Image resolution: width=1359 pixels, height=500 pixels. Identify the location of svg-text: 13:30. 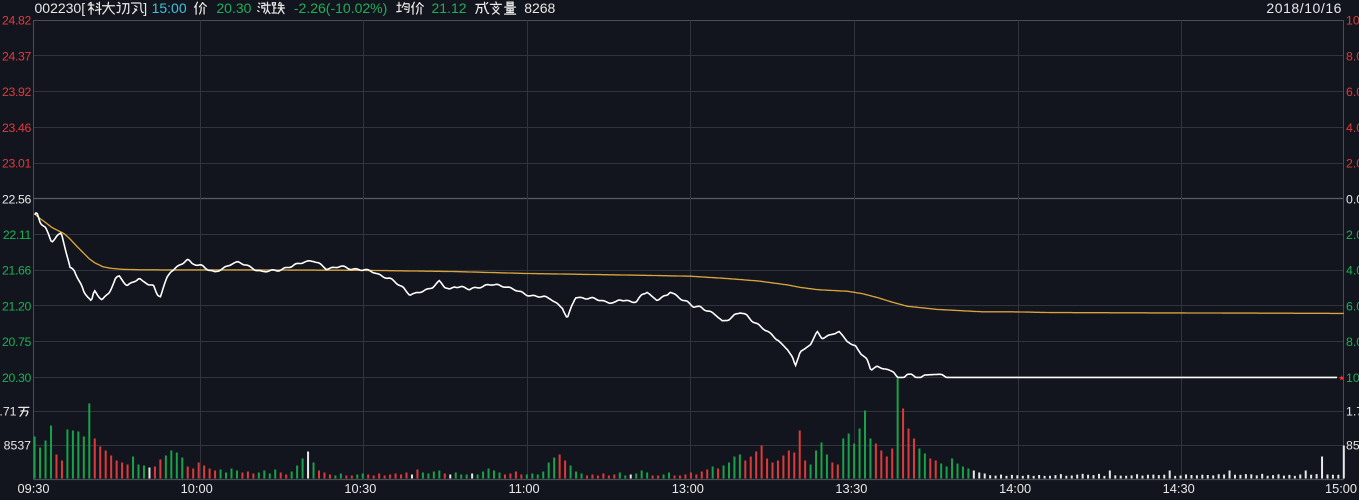
(851, 488).